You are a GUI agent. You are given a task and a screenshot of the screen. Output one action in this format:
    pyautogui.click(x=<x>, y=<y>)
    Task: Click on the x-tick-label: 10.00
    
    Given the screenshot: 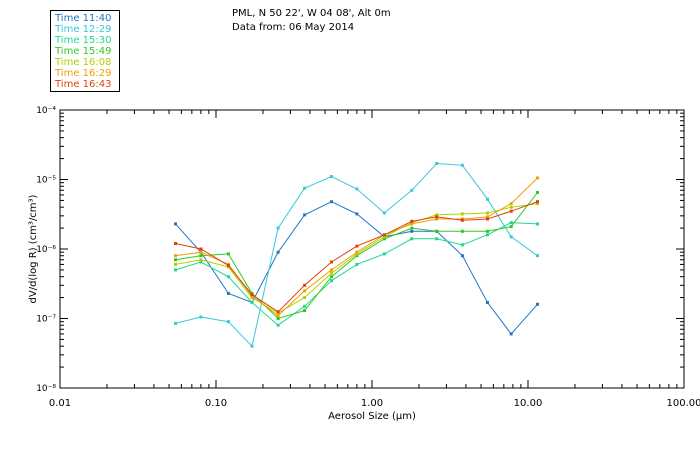 What is the action you would take?
    pyautogui.click(x=528, y=403)
    